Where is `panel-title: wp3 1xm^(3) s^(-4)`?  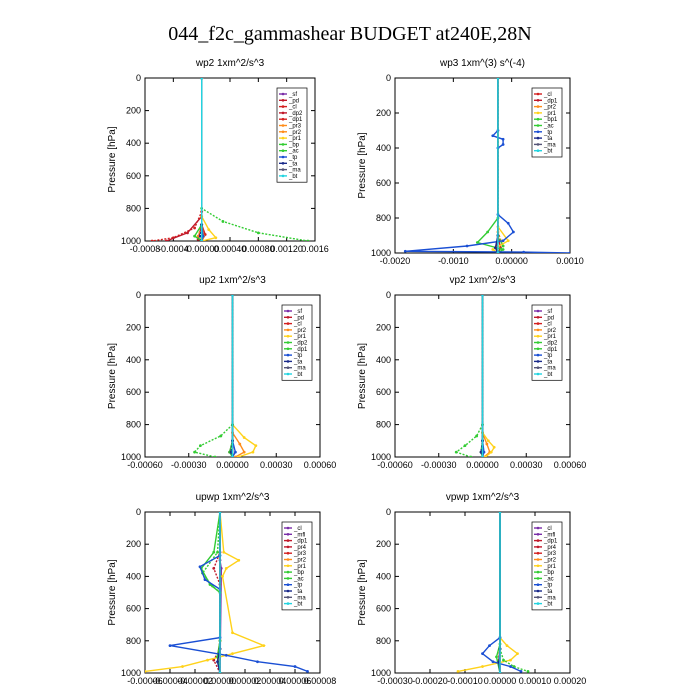
panel-title: wp3 1xm^(3) s^(-4) is located at coordinates (482, 63).